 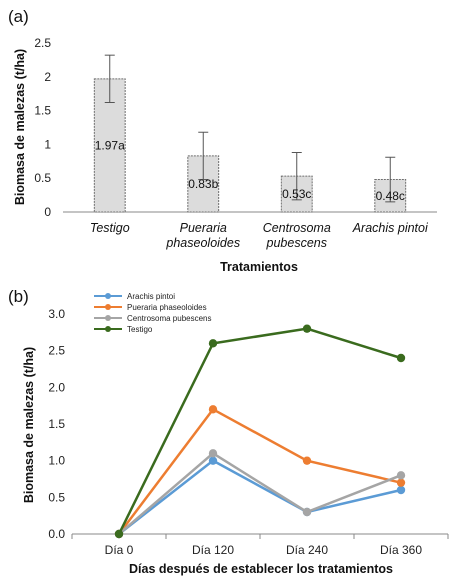 What do you see at coordinates (20, 127) in the screenshot?
I see `bar-y-axis-title: Biomasa de malezas (t/ha)` at bounding box center [20, 127].